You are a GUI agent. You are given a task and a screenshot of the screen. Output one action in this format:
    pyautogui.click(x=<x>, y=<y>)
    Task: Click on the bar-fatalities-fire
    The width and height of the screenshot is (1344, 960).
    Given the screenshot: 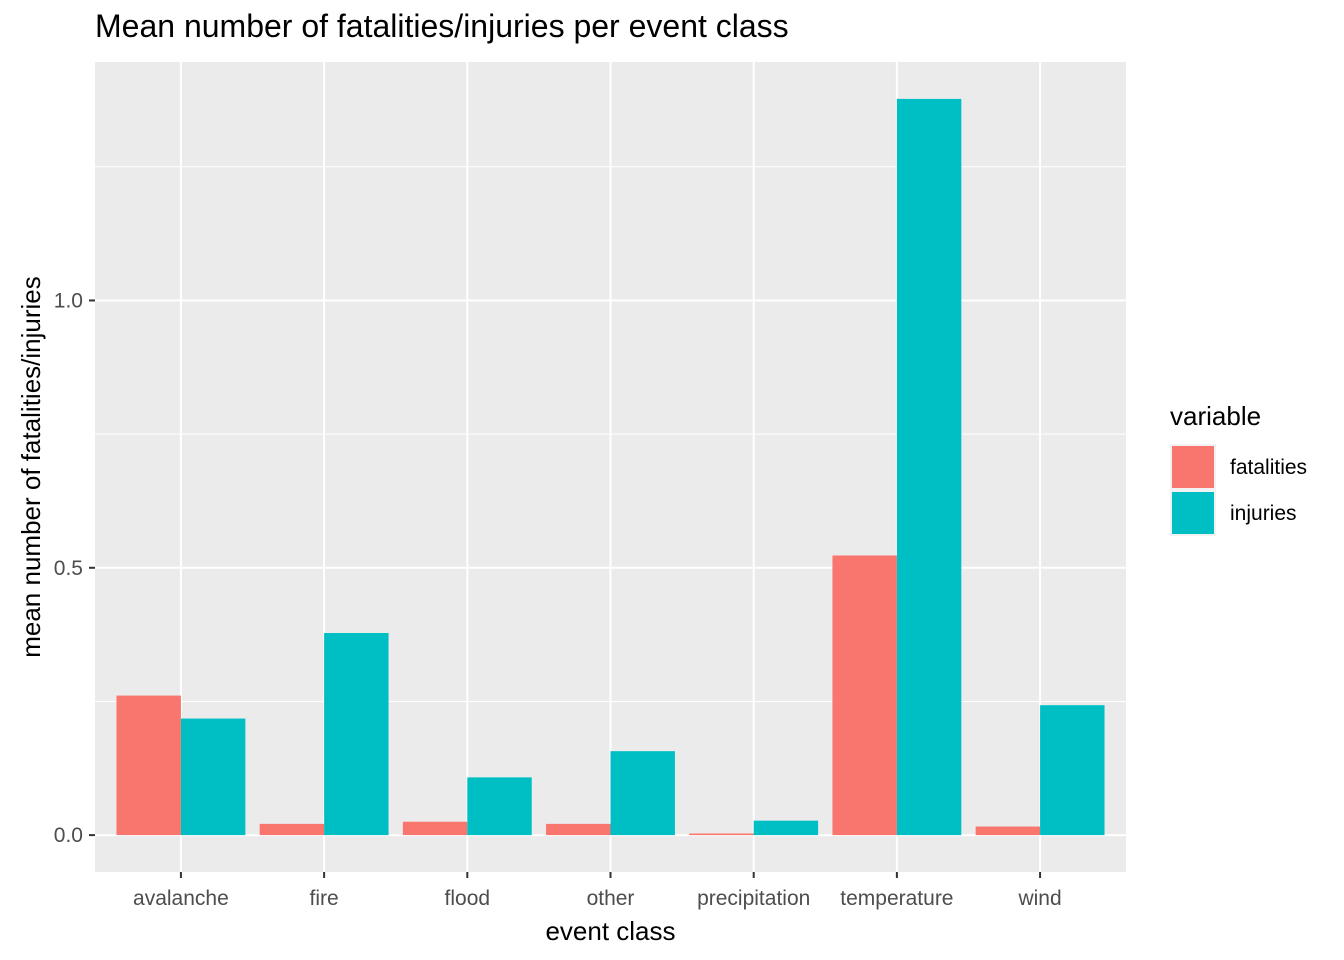 What is the action you would take?
    pyautogui.click(x=292, y=829)
    